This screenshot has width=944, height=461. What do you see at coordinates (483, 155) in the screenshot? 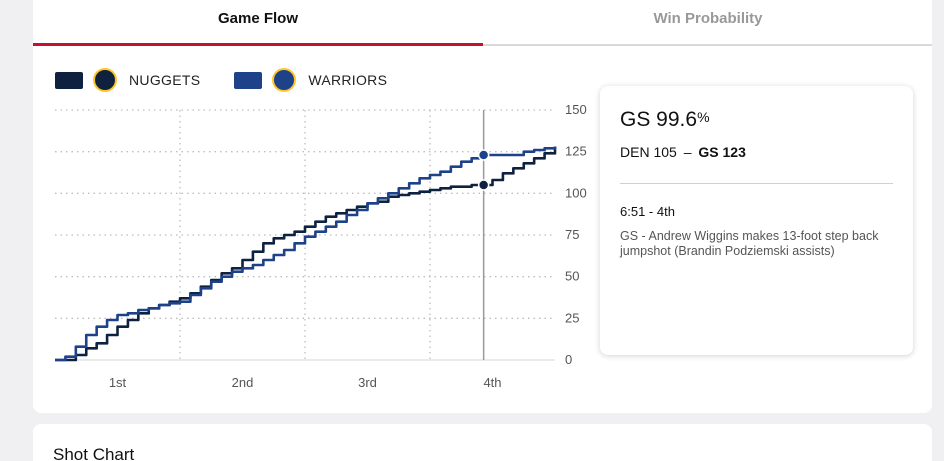
I see `marker-dot-warriors` at bounding box center [483, 155].